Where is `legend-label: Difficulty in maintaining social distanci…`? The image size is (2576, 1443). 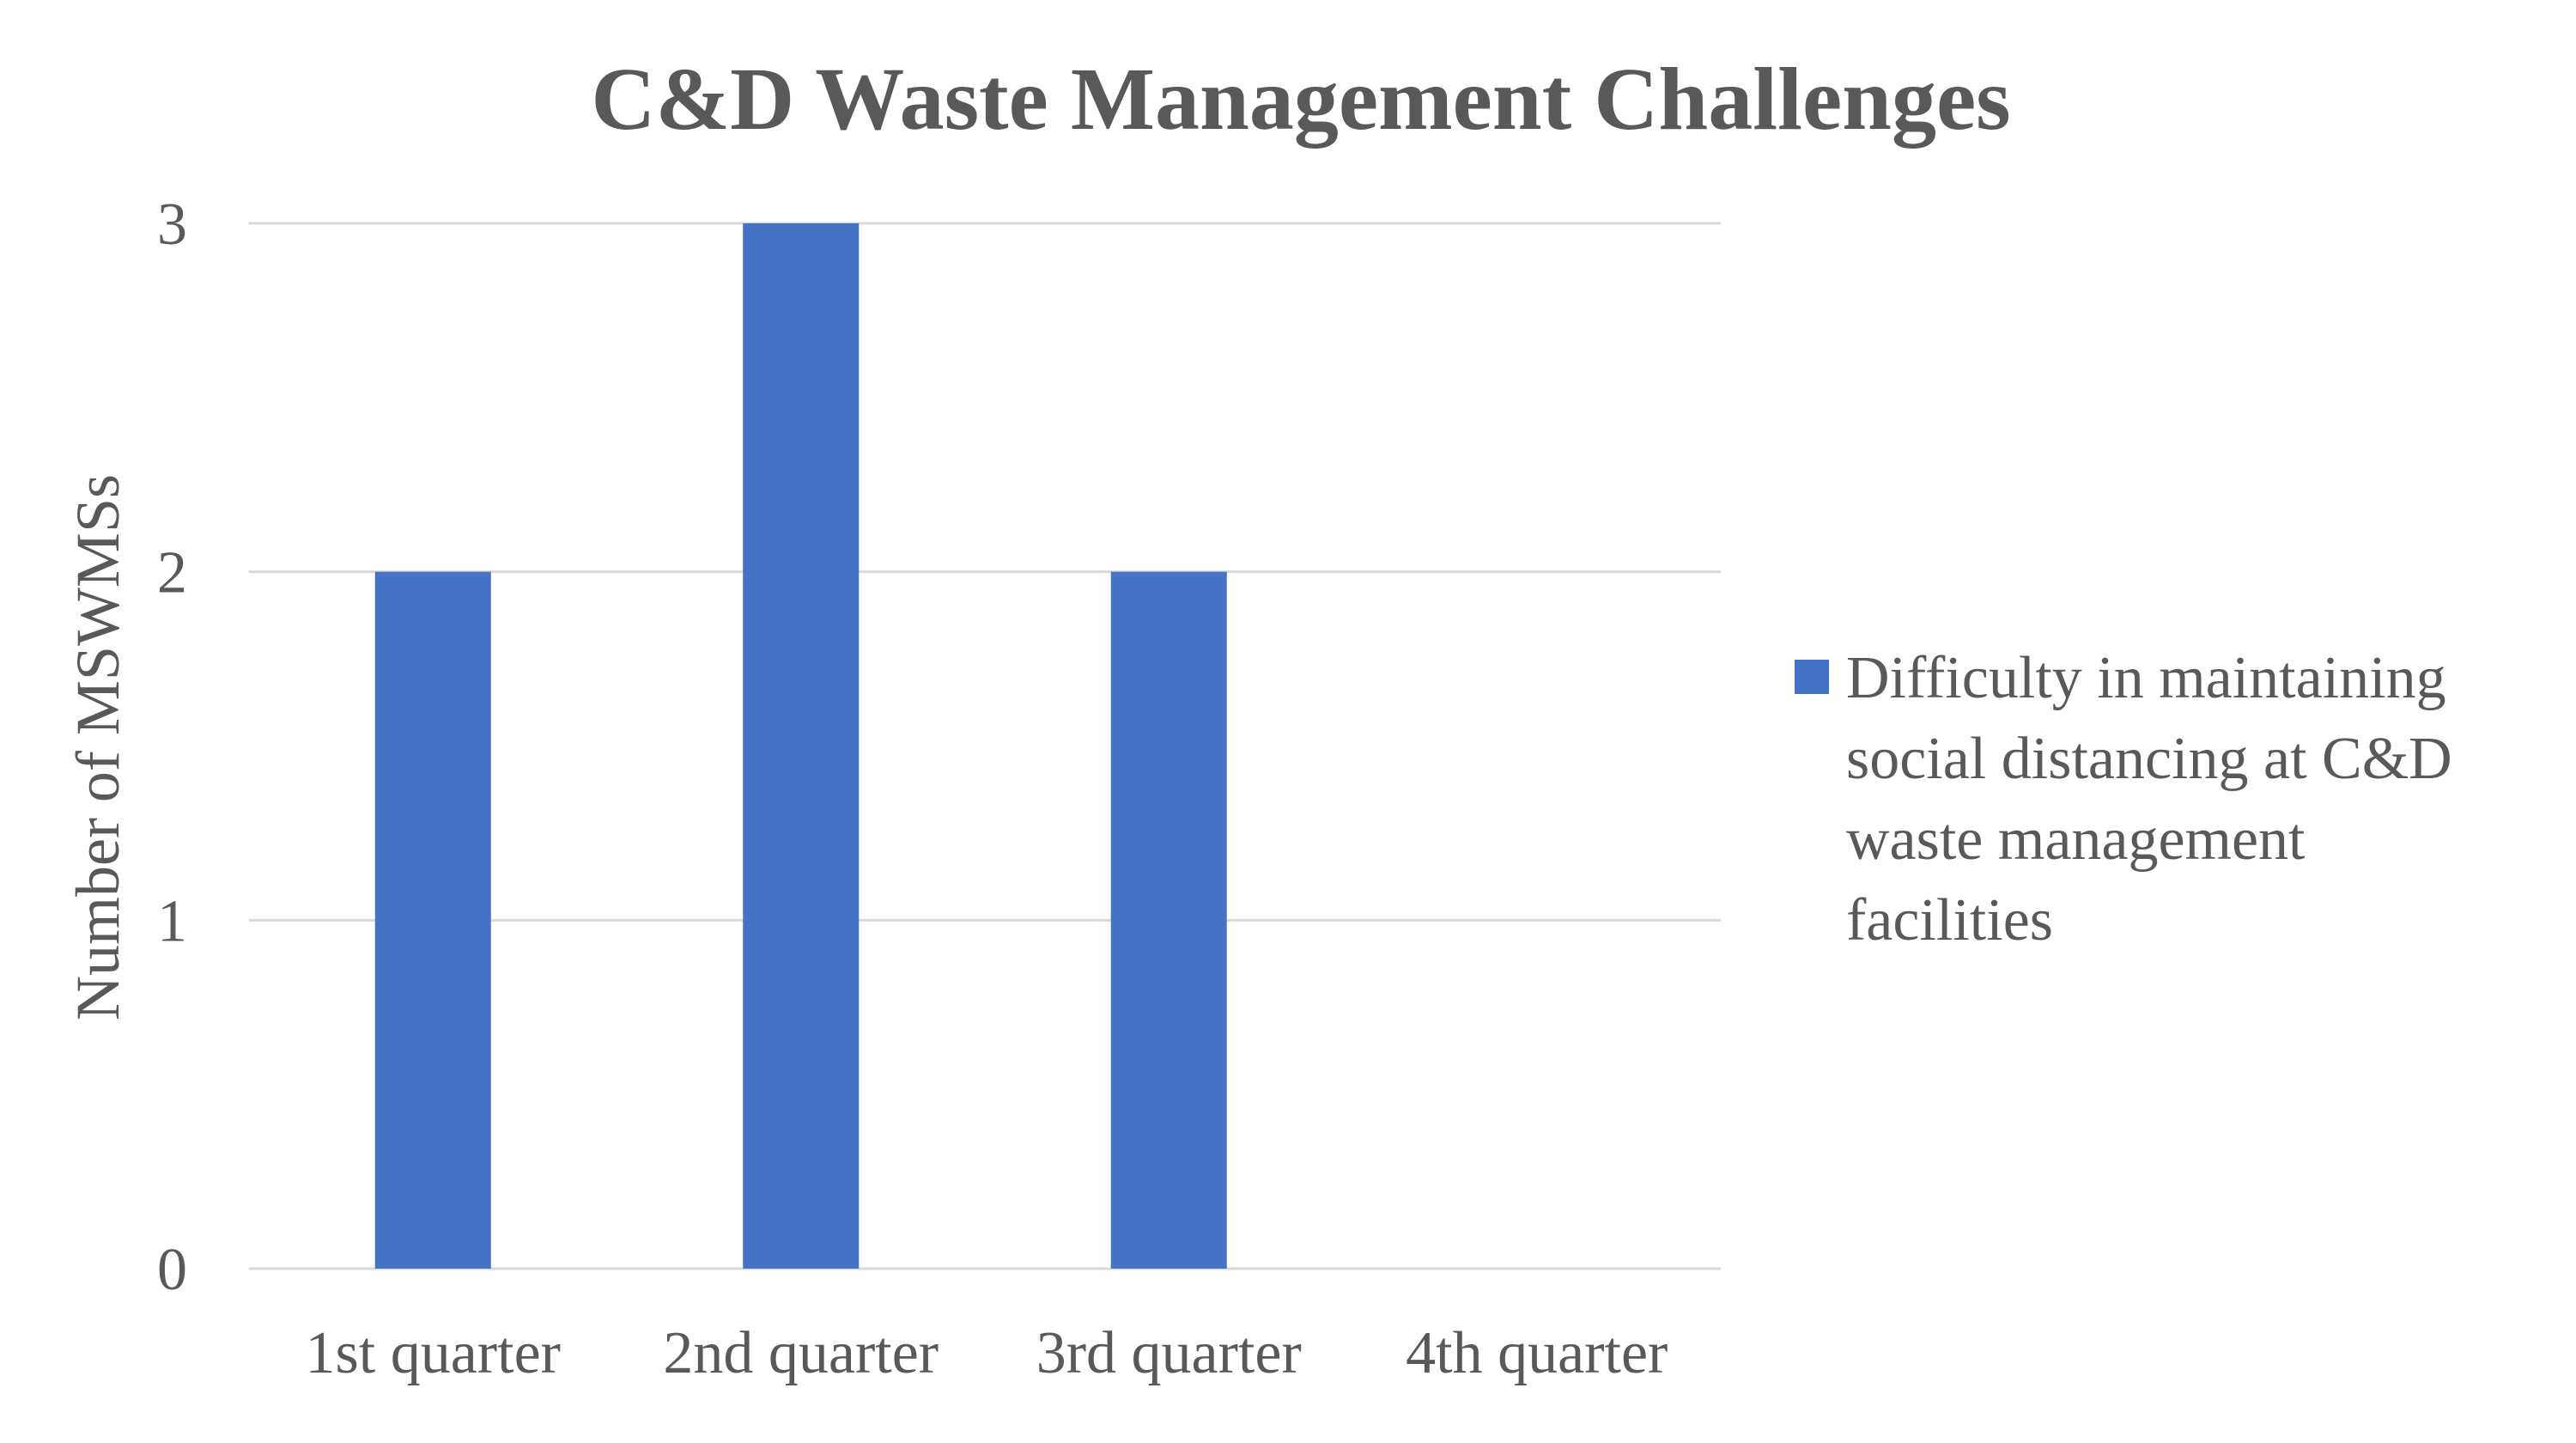
legend-label: Difficulty in maintaining social distanci… is located at coordinates (2149, 799).